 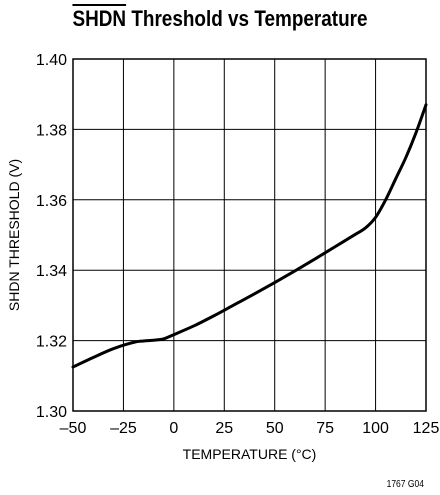 I want to click on x-axis-label: TEMPERATURE (°C), so click(x=250, y=454).